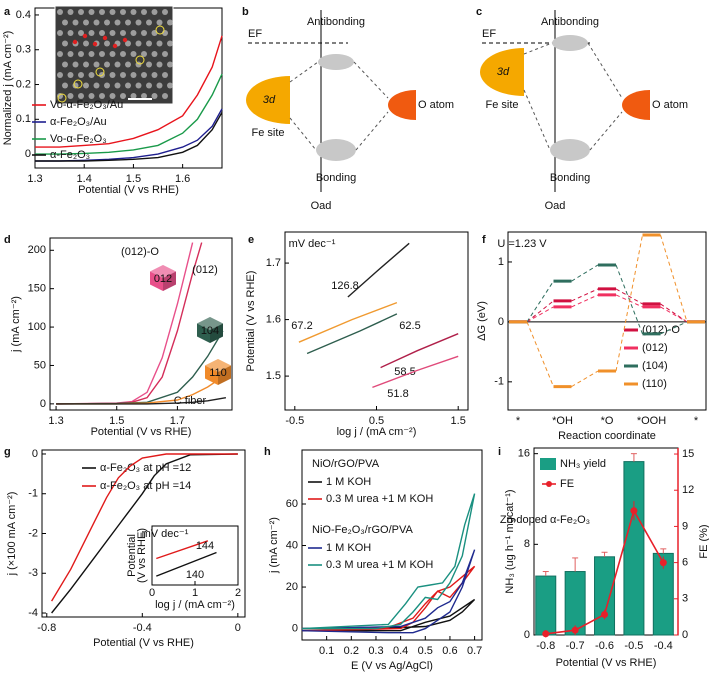 The width and height of the screenshot is (709, 674). What do you see at coordinates (95, 44) in the screenshot?
I see `atom-marker` at bounding box center [95, 44].